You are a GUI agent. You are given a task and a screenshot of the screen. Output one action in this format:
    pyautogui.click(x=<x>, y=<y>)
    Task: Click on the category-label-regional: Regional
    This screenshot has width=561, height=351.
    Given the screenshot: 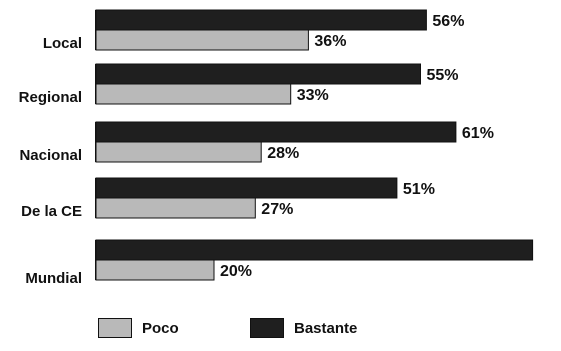 What is the action you would take?
    pyautogui.click(x=50, y=97)
    